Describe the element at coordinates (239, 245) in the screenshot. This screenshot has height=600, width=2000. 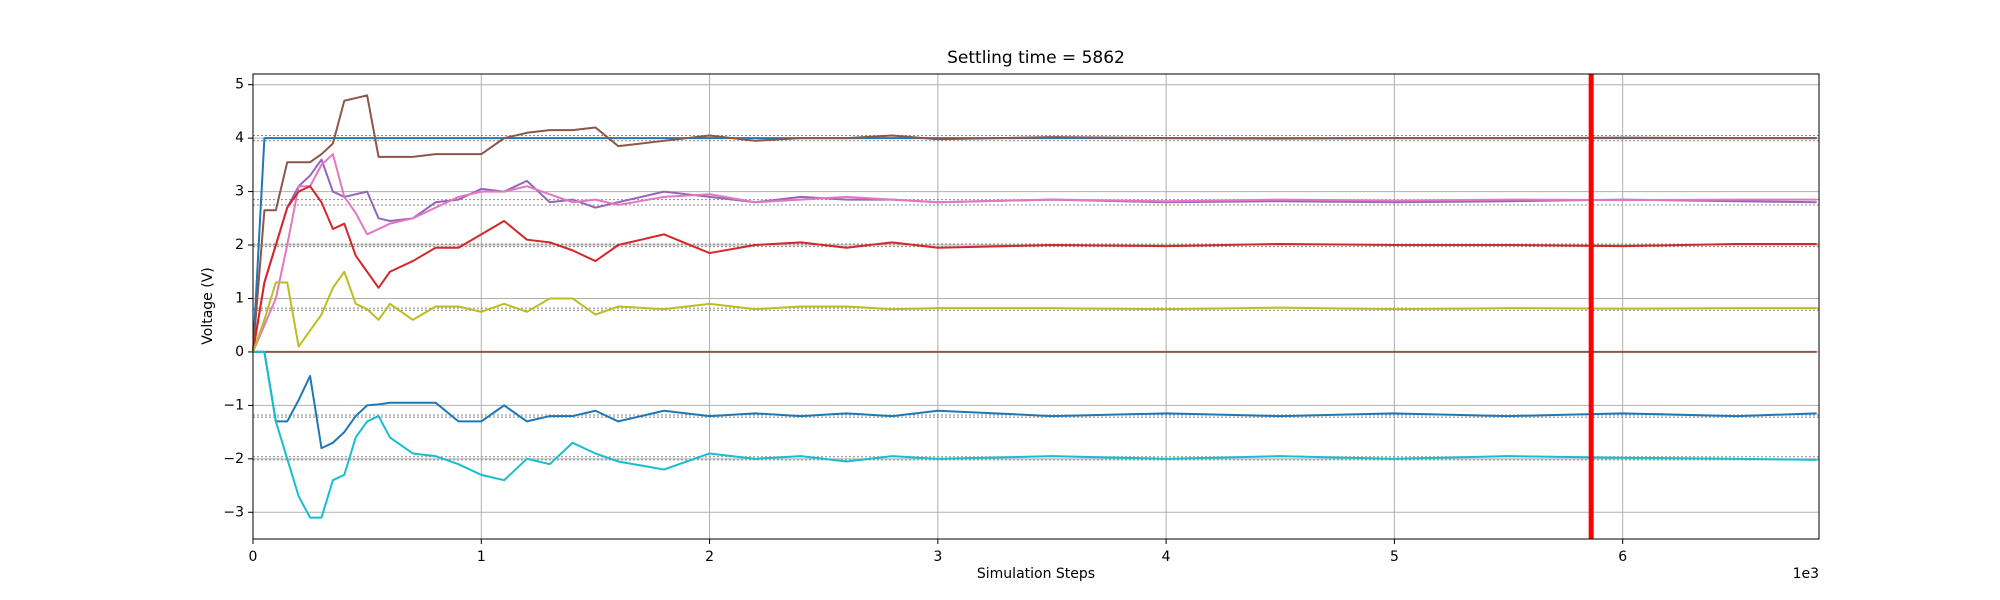
I see `y-tick-label: 2` at that location.